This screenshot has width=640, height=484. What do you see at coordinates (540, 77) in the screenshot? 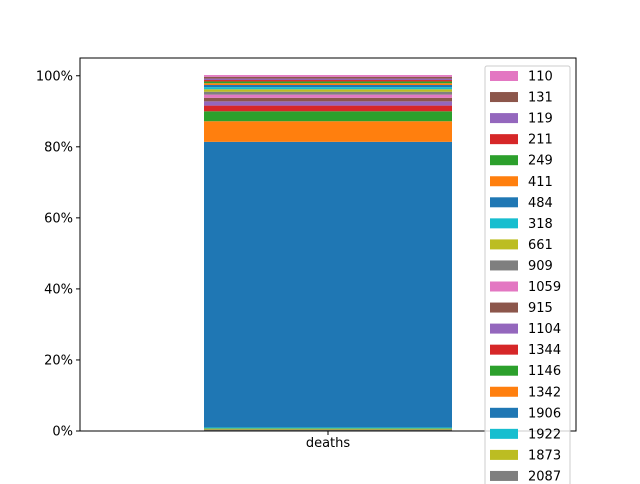
I see `legend-label: 110` at bounding box center [540, 77].